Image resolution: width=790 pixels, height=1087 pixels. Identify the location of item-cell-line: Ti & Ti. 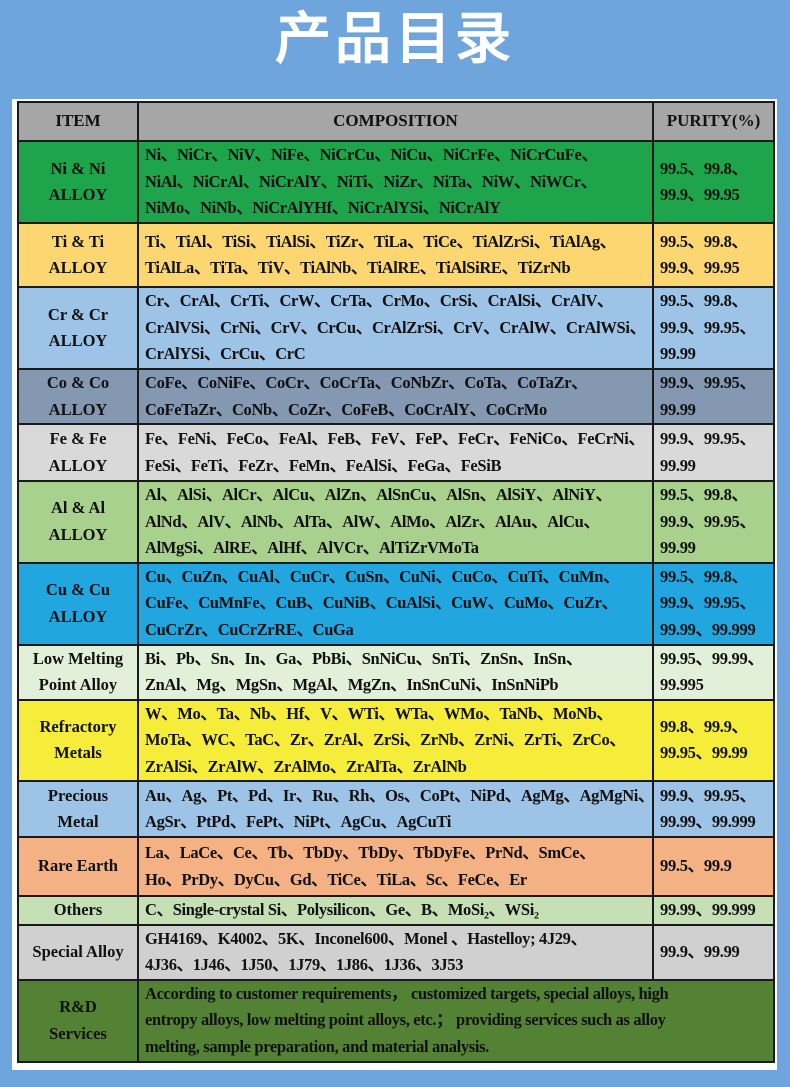
(78, 241).